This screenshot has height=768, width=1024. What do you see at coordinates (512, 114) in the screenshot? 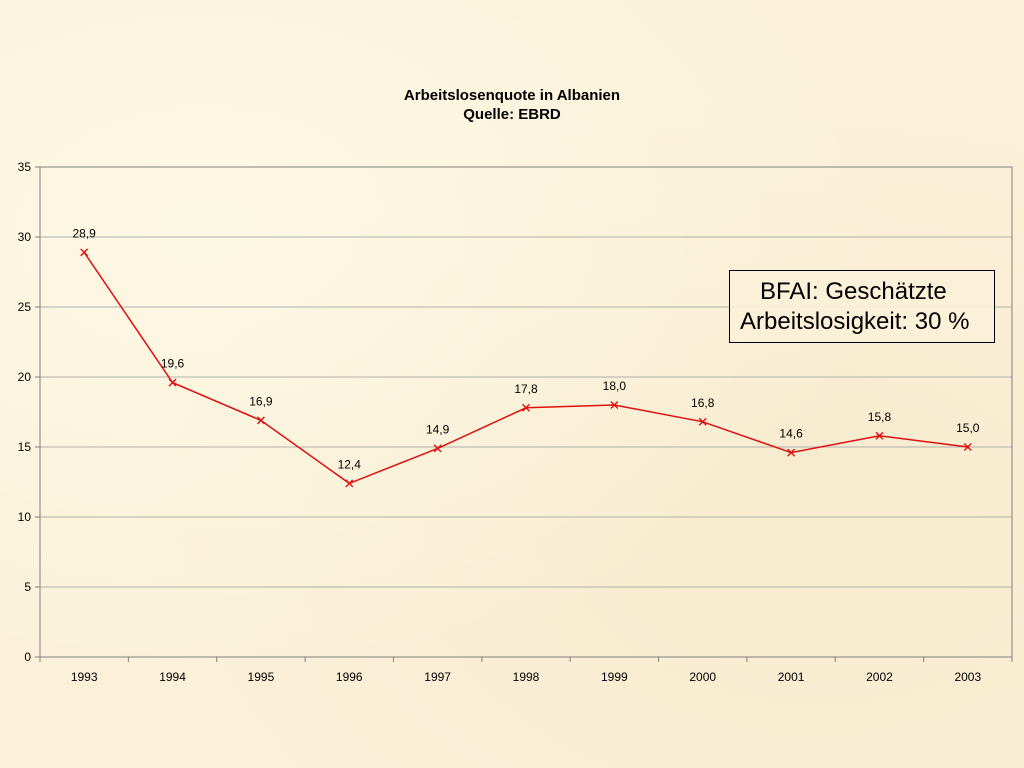
I see `chart-subtitle: Quelle: EBRD` at bounding box center [512, 114].